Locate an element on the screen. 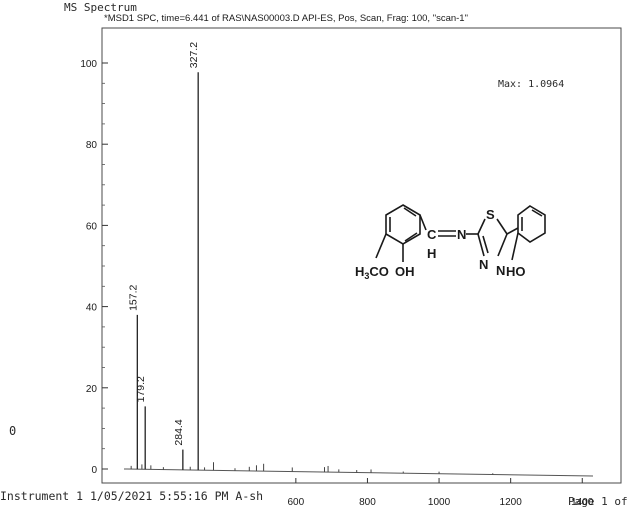 This screenshot has width=632, height=510. major-peaks: 157.2 179.2 284.4 327.2 is located at coordinates (163, 256).